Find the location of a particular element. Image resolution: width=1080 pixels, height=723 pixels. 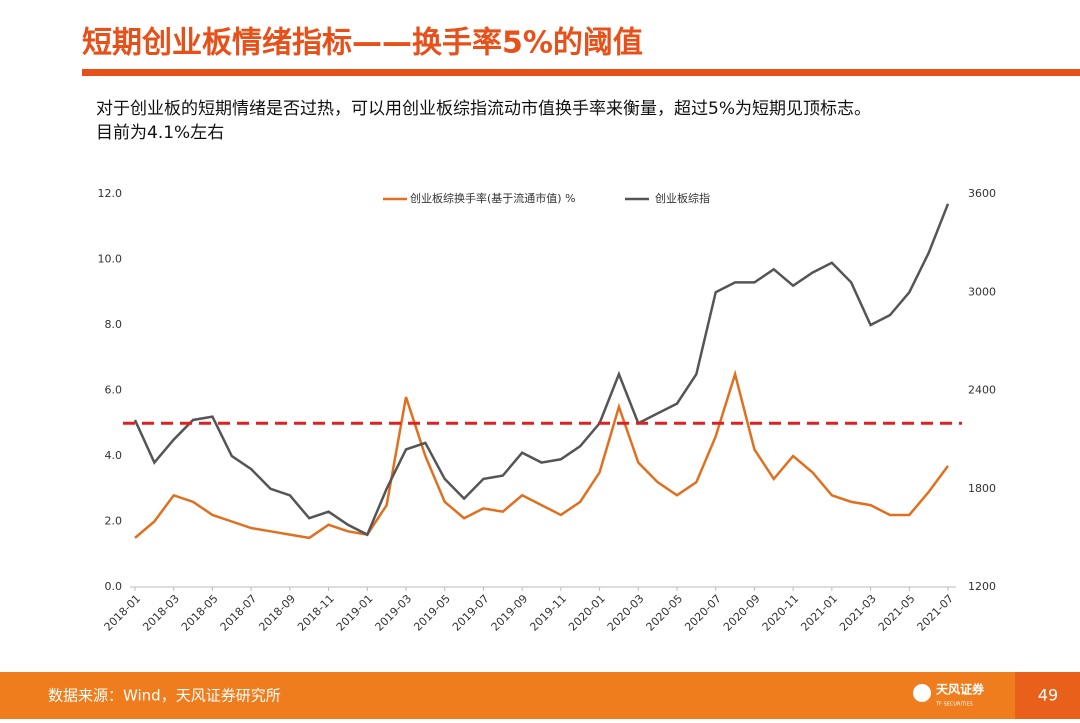

legend-label: 创业板综换手率(基于流通市值) % is located at coordinates (493, 198).